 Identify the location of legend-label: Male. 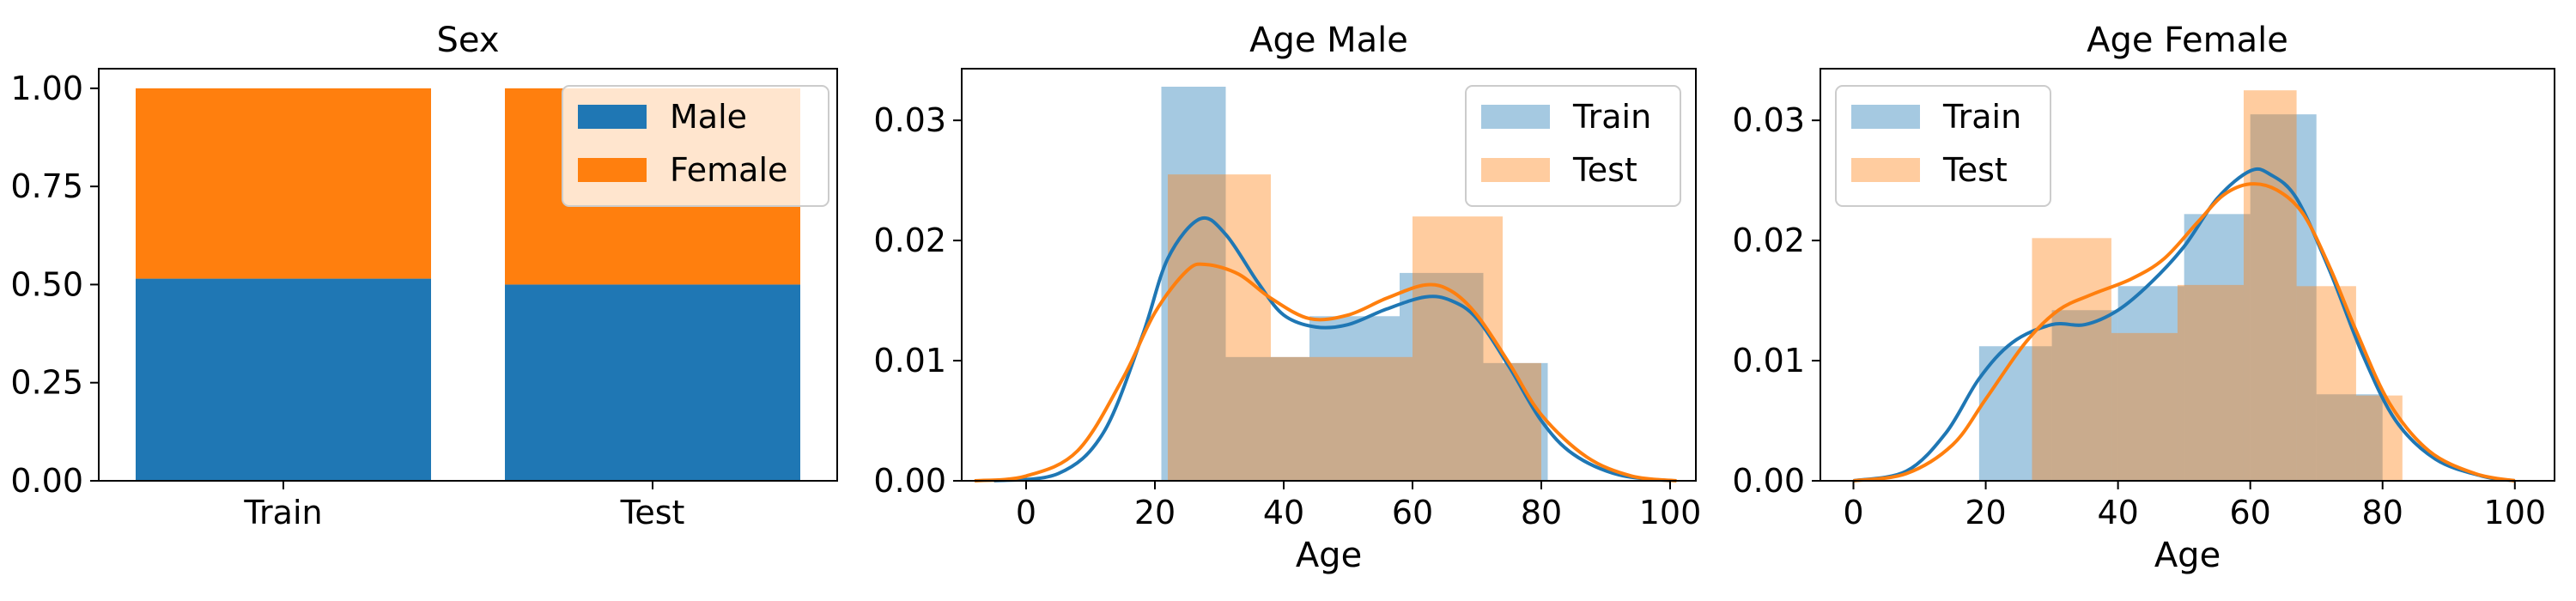
(708, 117).